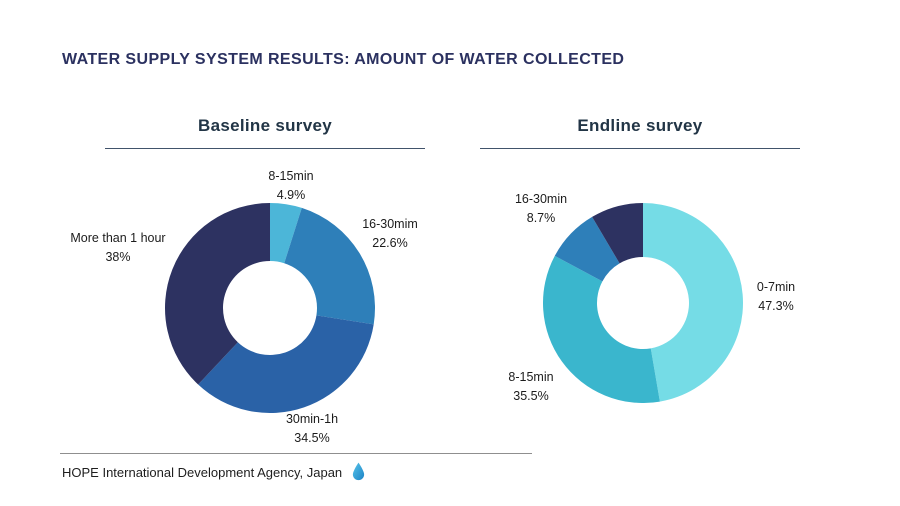 This screenshot has width=900, height=506. Describe the element at coordinates (118, 238) in the screenshot. I see `segment-name: More than 1 hour` at that location.